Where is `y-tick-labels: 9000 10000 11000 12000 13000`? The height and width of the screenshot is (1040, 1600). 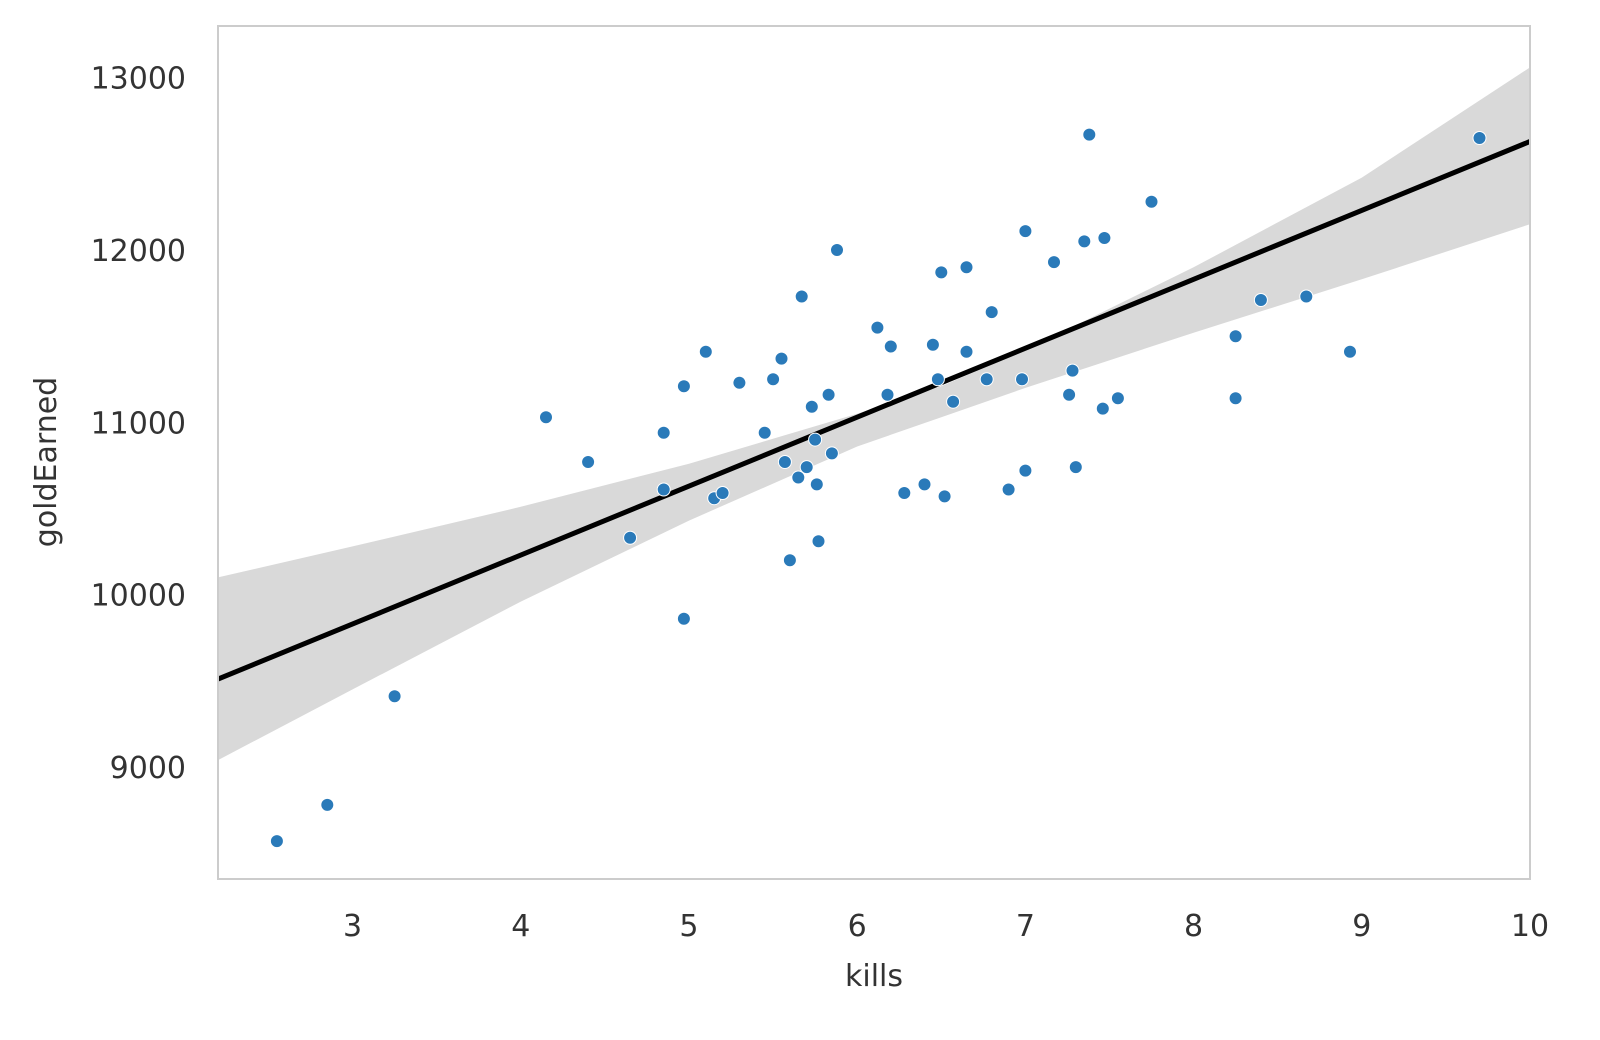
y-tick-labels: 9000 10000 11000 12000 13000 is located at coordinates (138, 424).